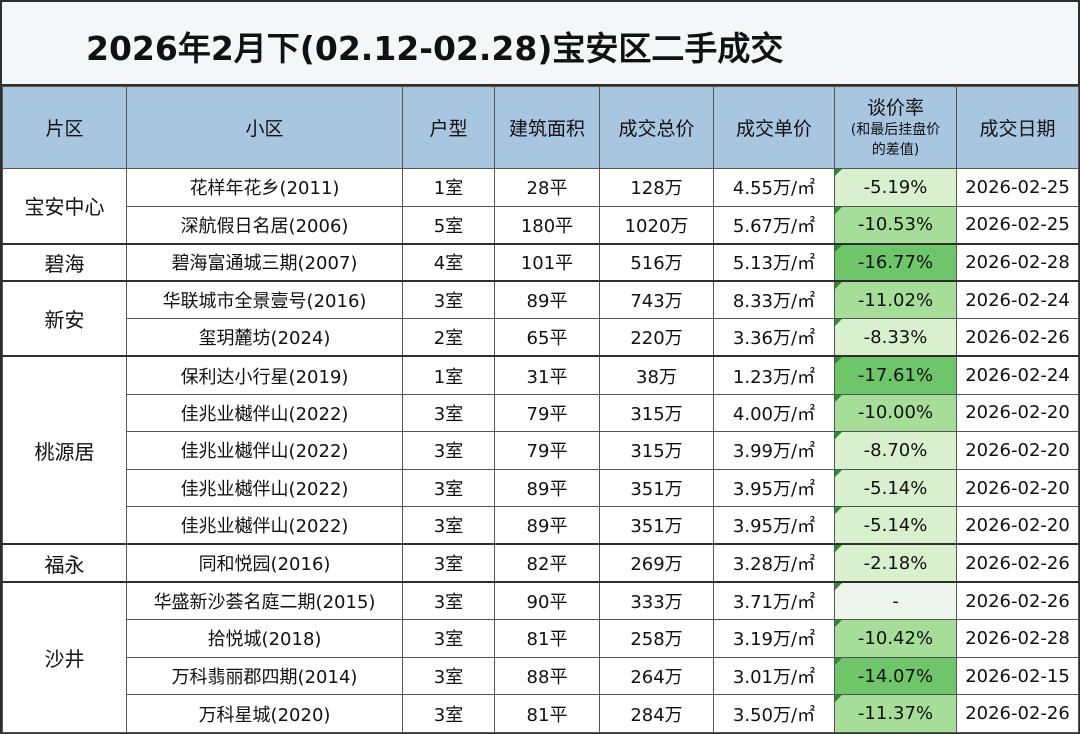 The width and height of the screenshot is (1080, 734). What do you see at coordinates (547, 638) in the screenshot?
I see `area-cell: 81平` at bounding box center [547, 638].